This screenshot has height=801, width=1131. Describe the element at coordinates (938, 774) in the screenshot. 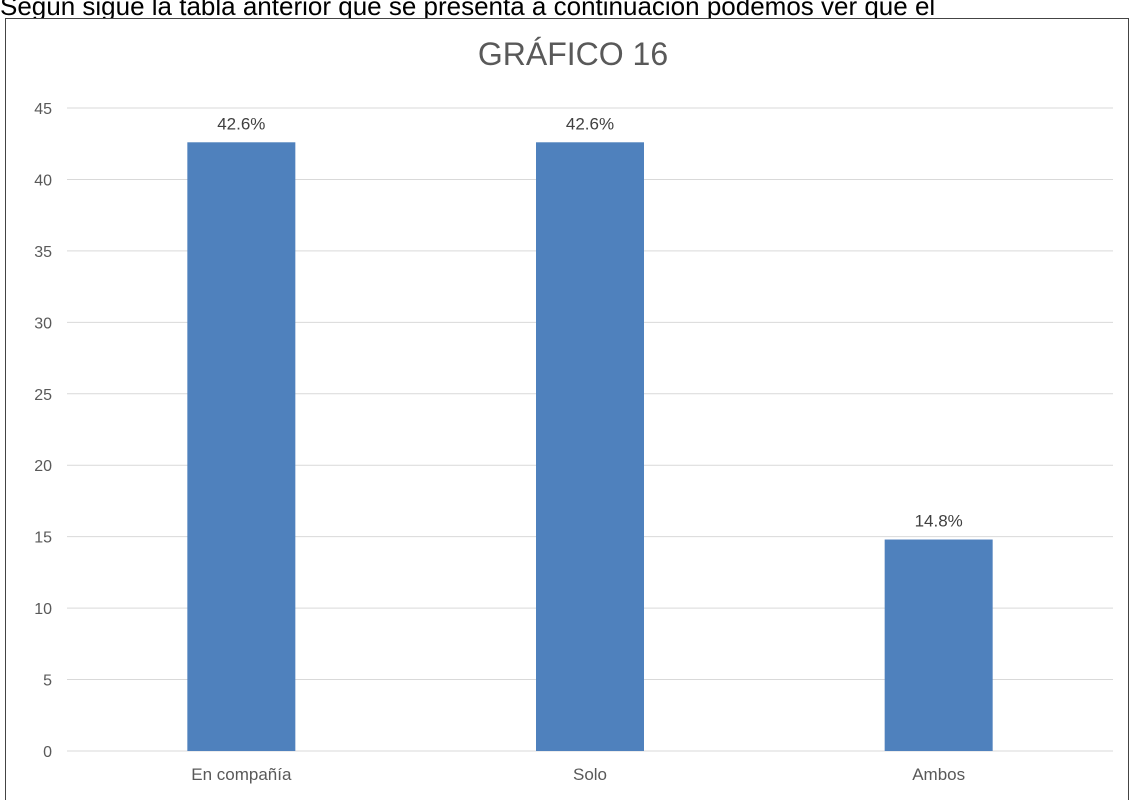

I see `x-tick-label: Ambos` at that location.